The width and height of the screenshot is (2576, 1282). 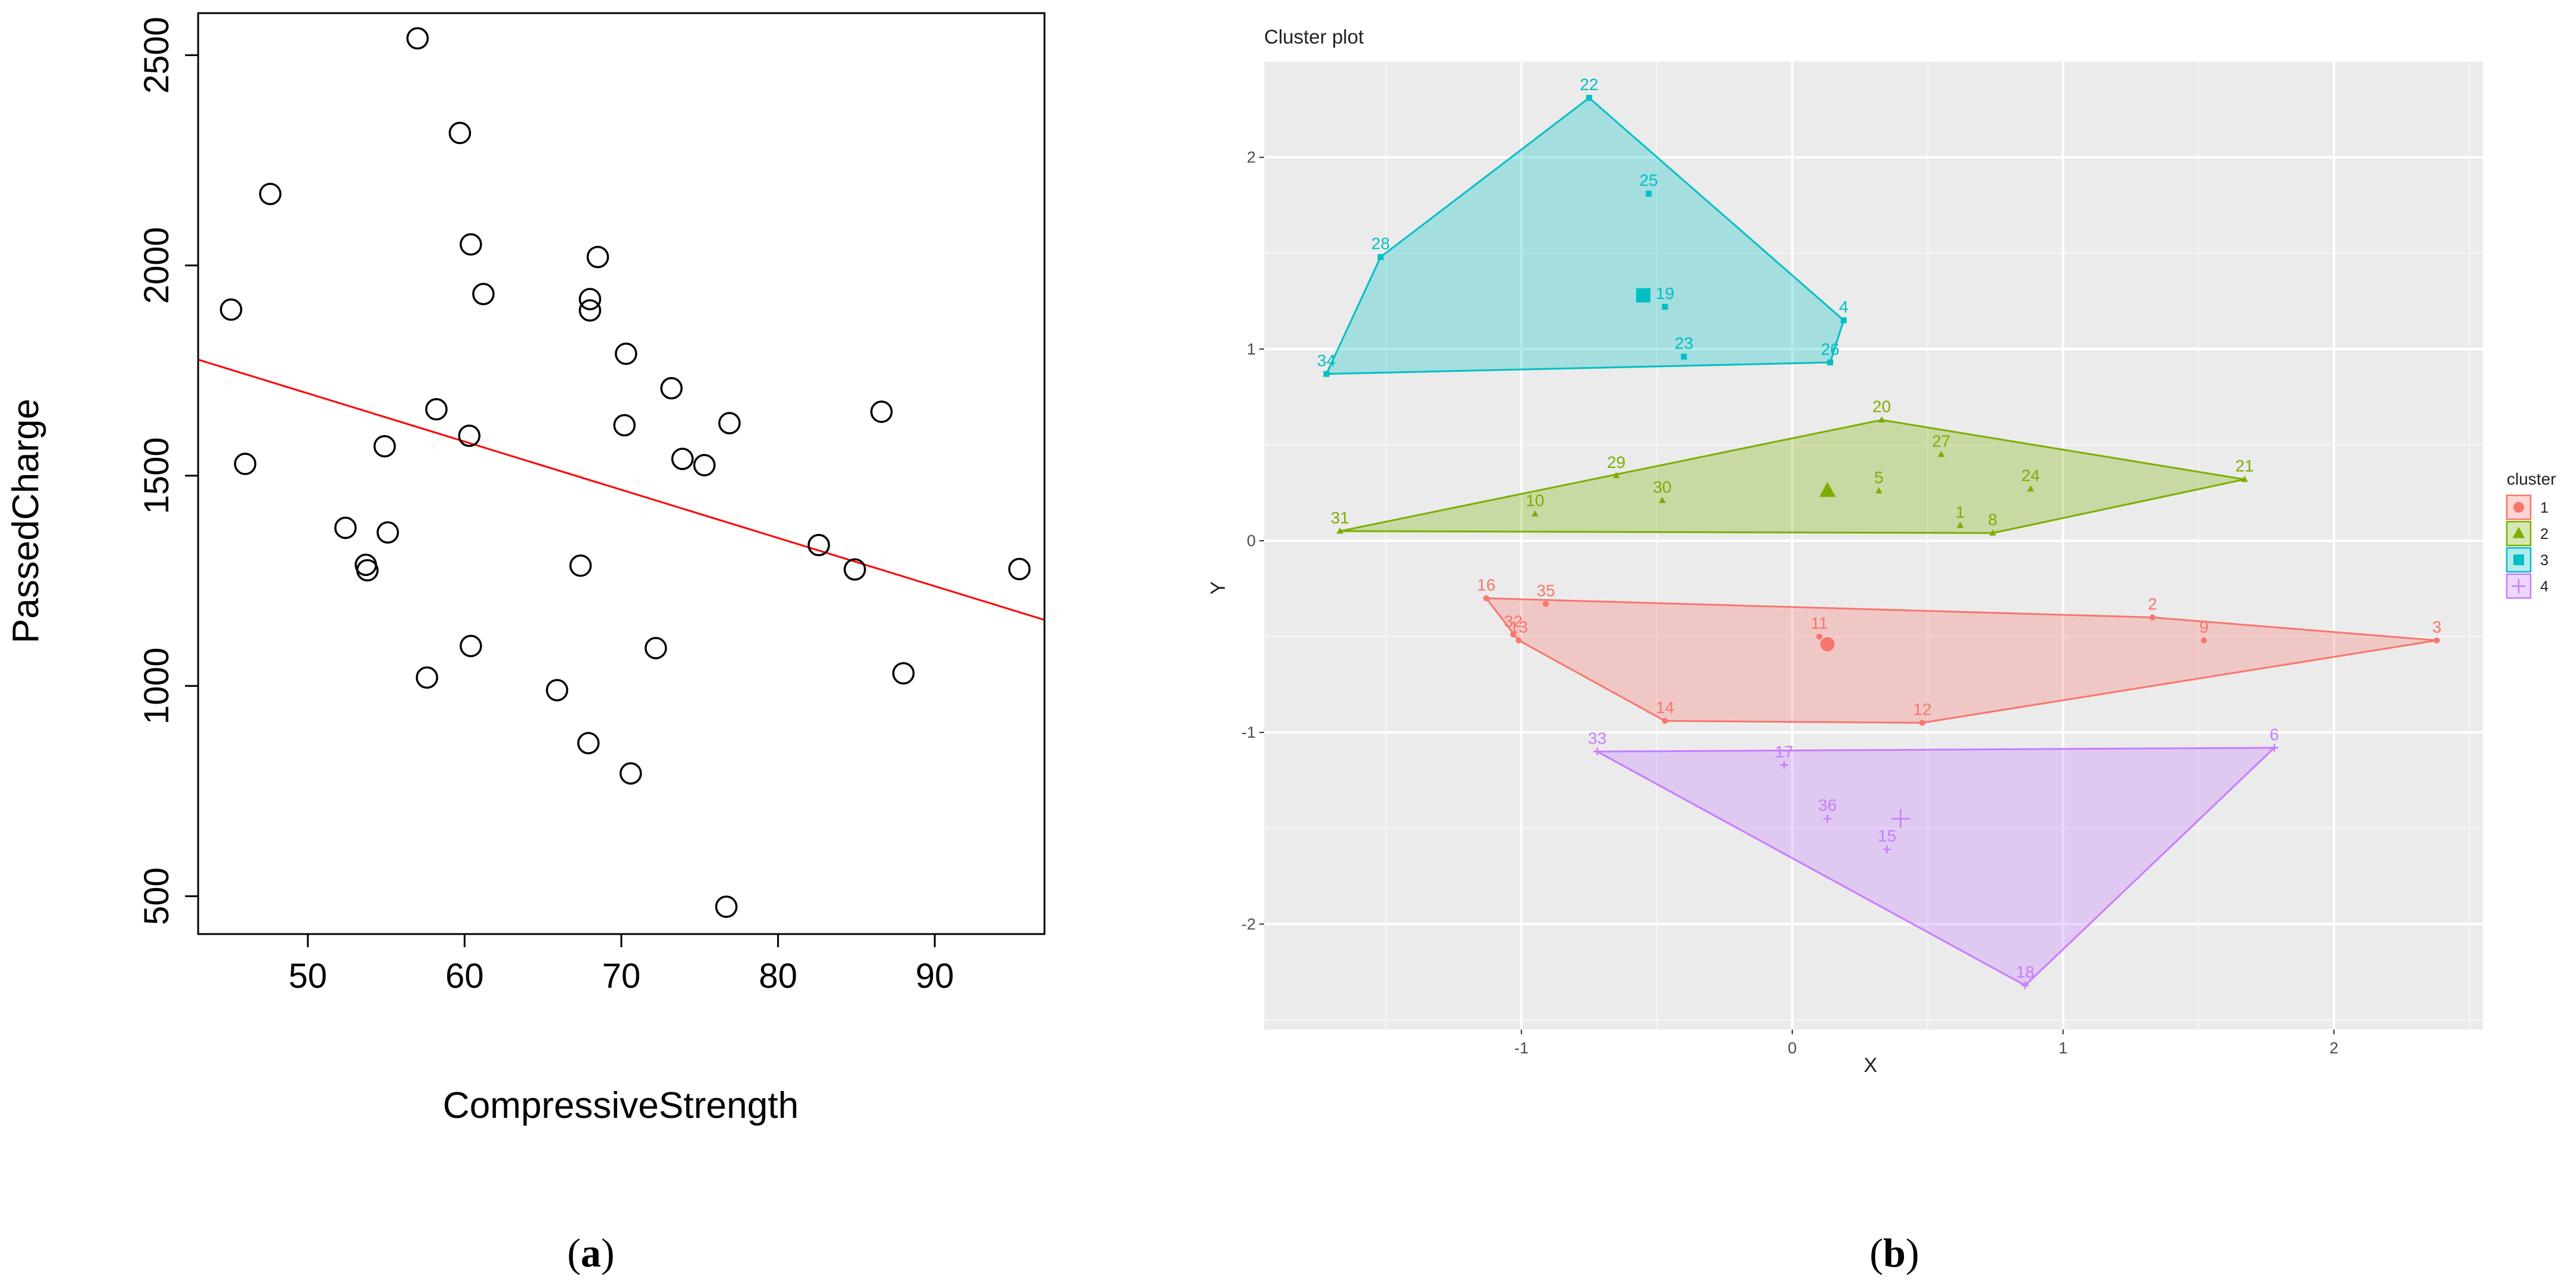 I want to click on regression-line-a, so click(x=621, y=490).